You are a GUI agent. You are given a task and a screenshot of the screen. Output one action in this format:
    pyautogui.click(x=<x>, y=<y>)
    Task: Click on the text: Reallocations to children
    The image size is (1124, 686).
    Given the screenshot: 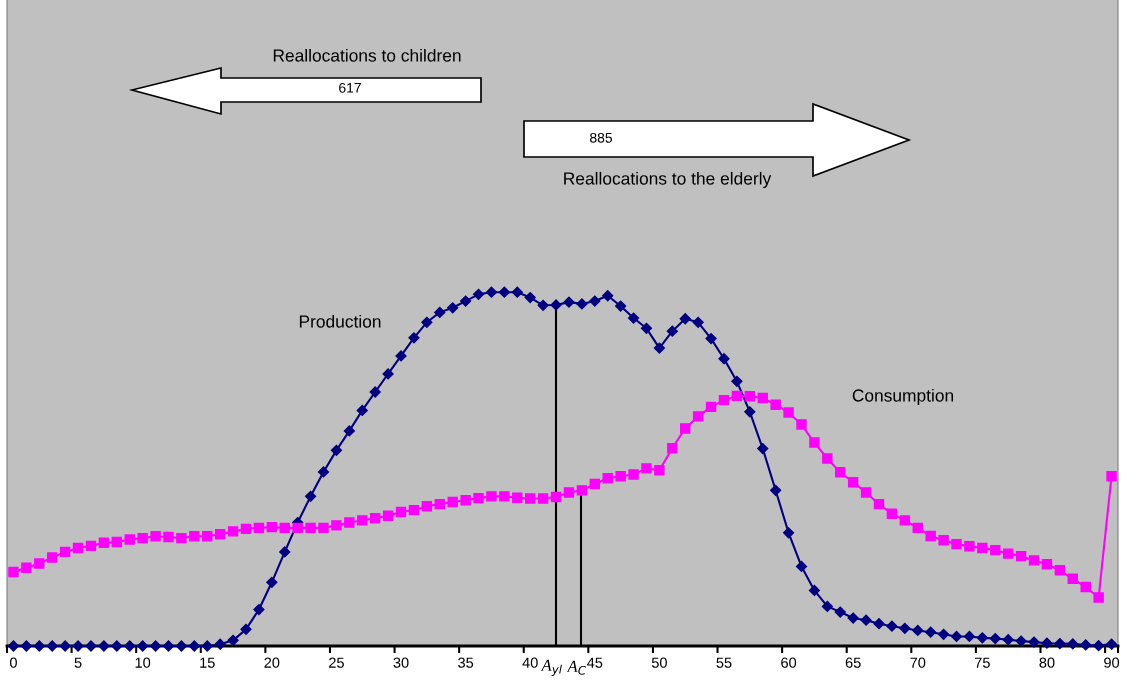 What is the action you would take?
    pyautogui.click(x=367, y=55)
    